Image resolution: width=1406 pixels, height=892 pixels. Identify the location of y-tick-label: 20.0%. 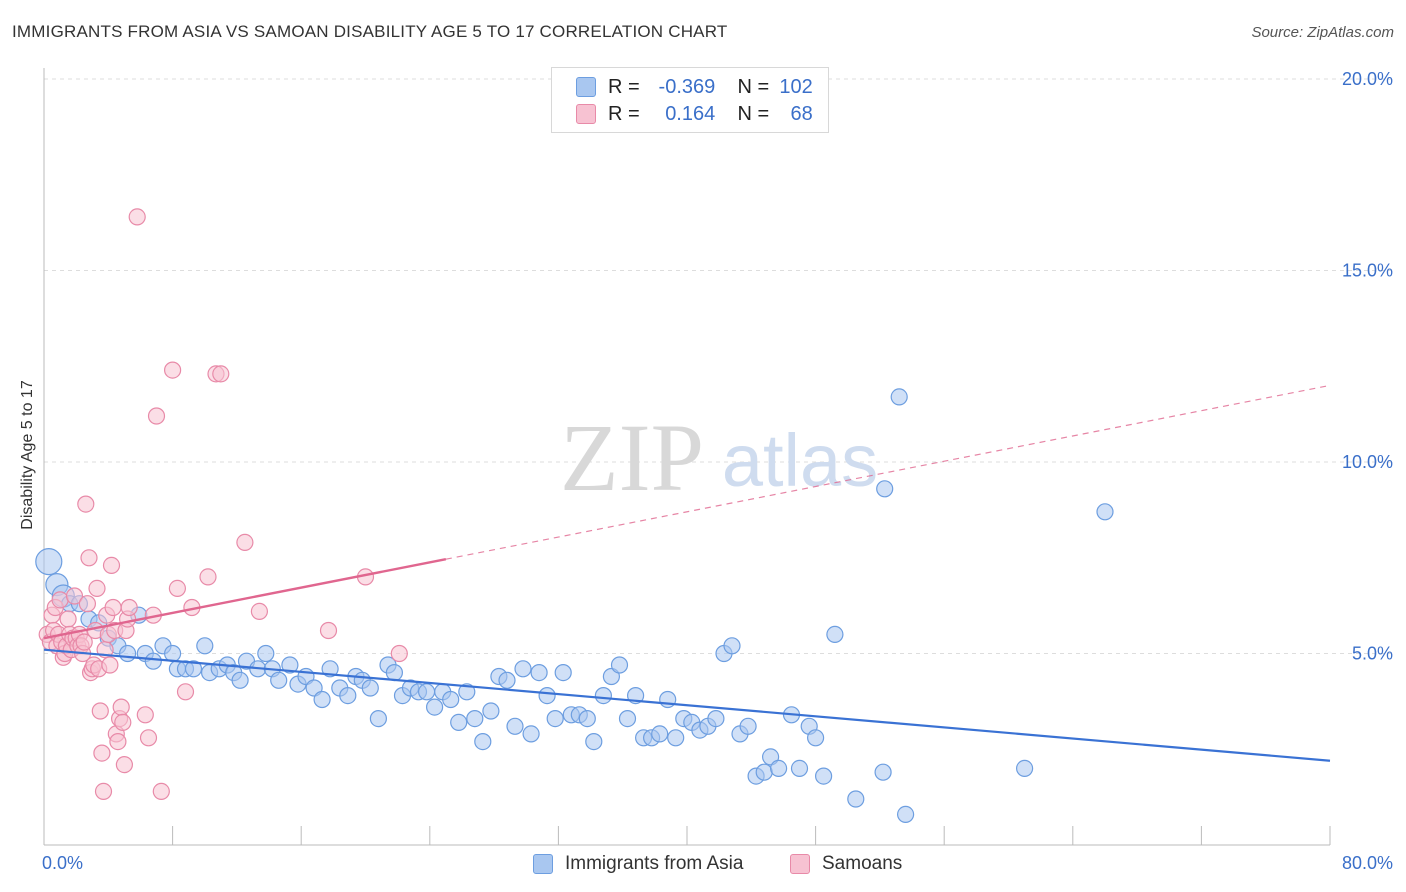
(1367, 79).